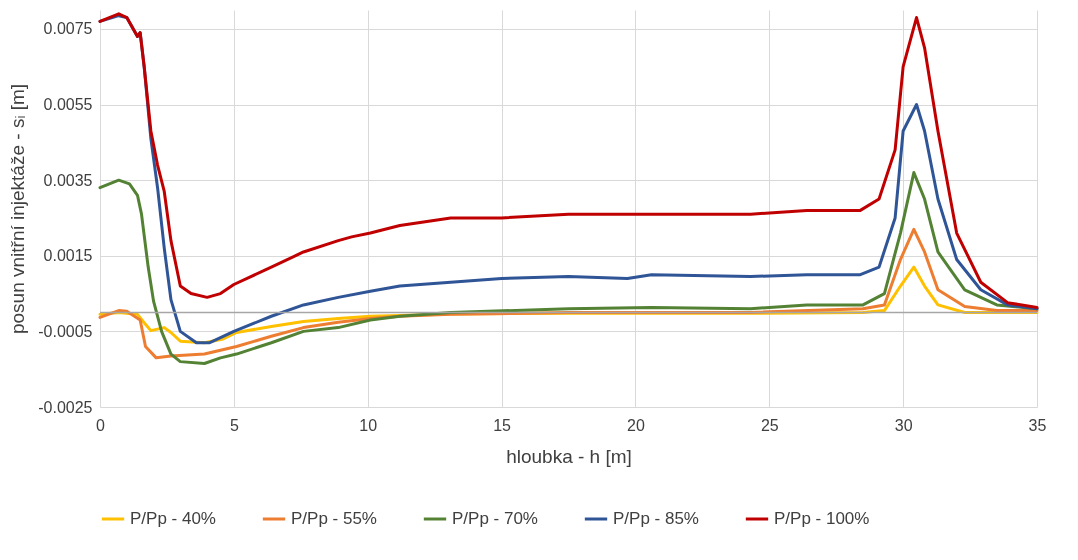 The image size is (1078, 560). What do you see at coordinates (101, 425) in the screenshot?
I see `x-tick-label: 0` at bounding box center [101, 425].